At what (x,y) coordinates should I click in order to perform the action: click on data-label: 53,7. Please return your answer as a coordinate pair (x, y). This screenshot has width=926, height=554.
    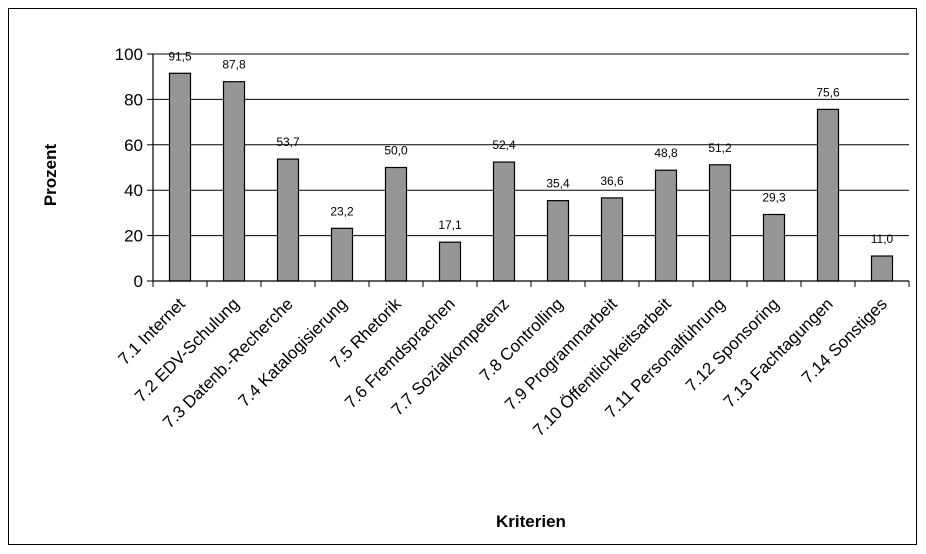
    Looking at the image, I should click on (288, 142).